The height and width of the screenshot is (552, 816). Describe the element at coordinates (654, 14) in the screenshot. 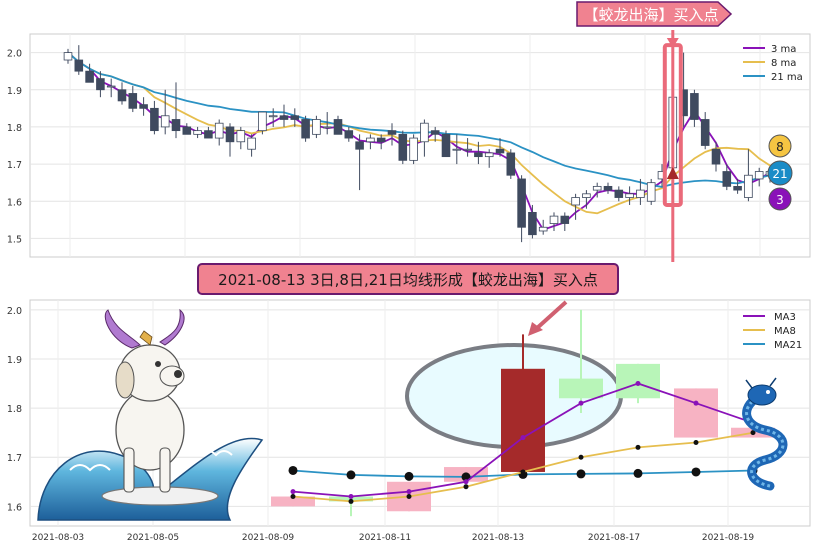

I see `top-banner: 【蛟龙出海】买入点` at that location.